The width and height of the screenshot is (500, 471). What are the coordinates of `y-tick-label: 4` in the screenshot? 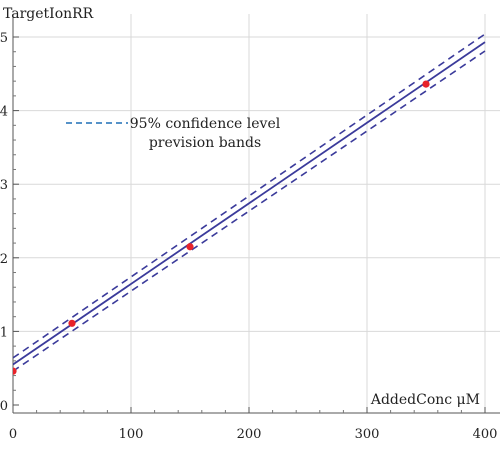 It's located at (4, 112).